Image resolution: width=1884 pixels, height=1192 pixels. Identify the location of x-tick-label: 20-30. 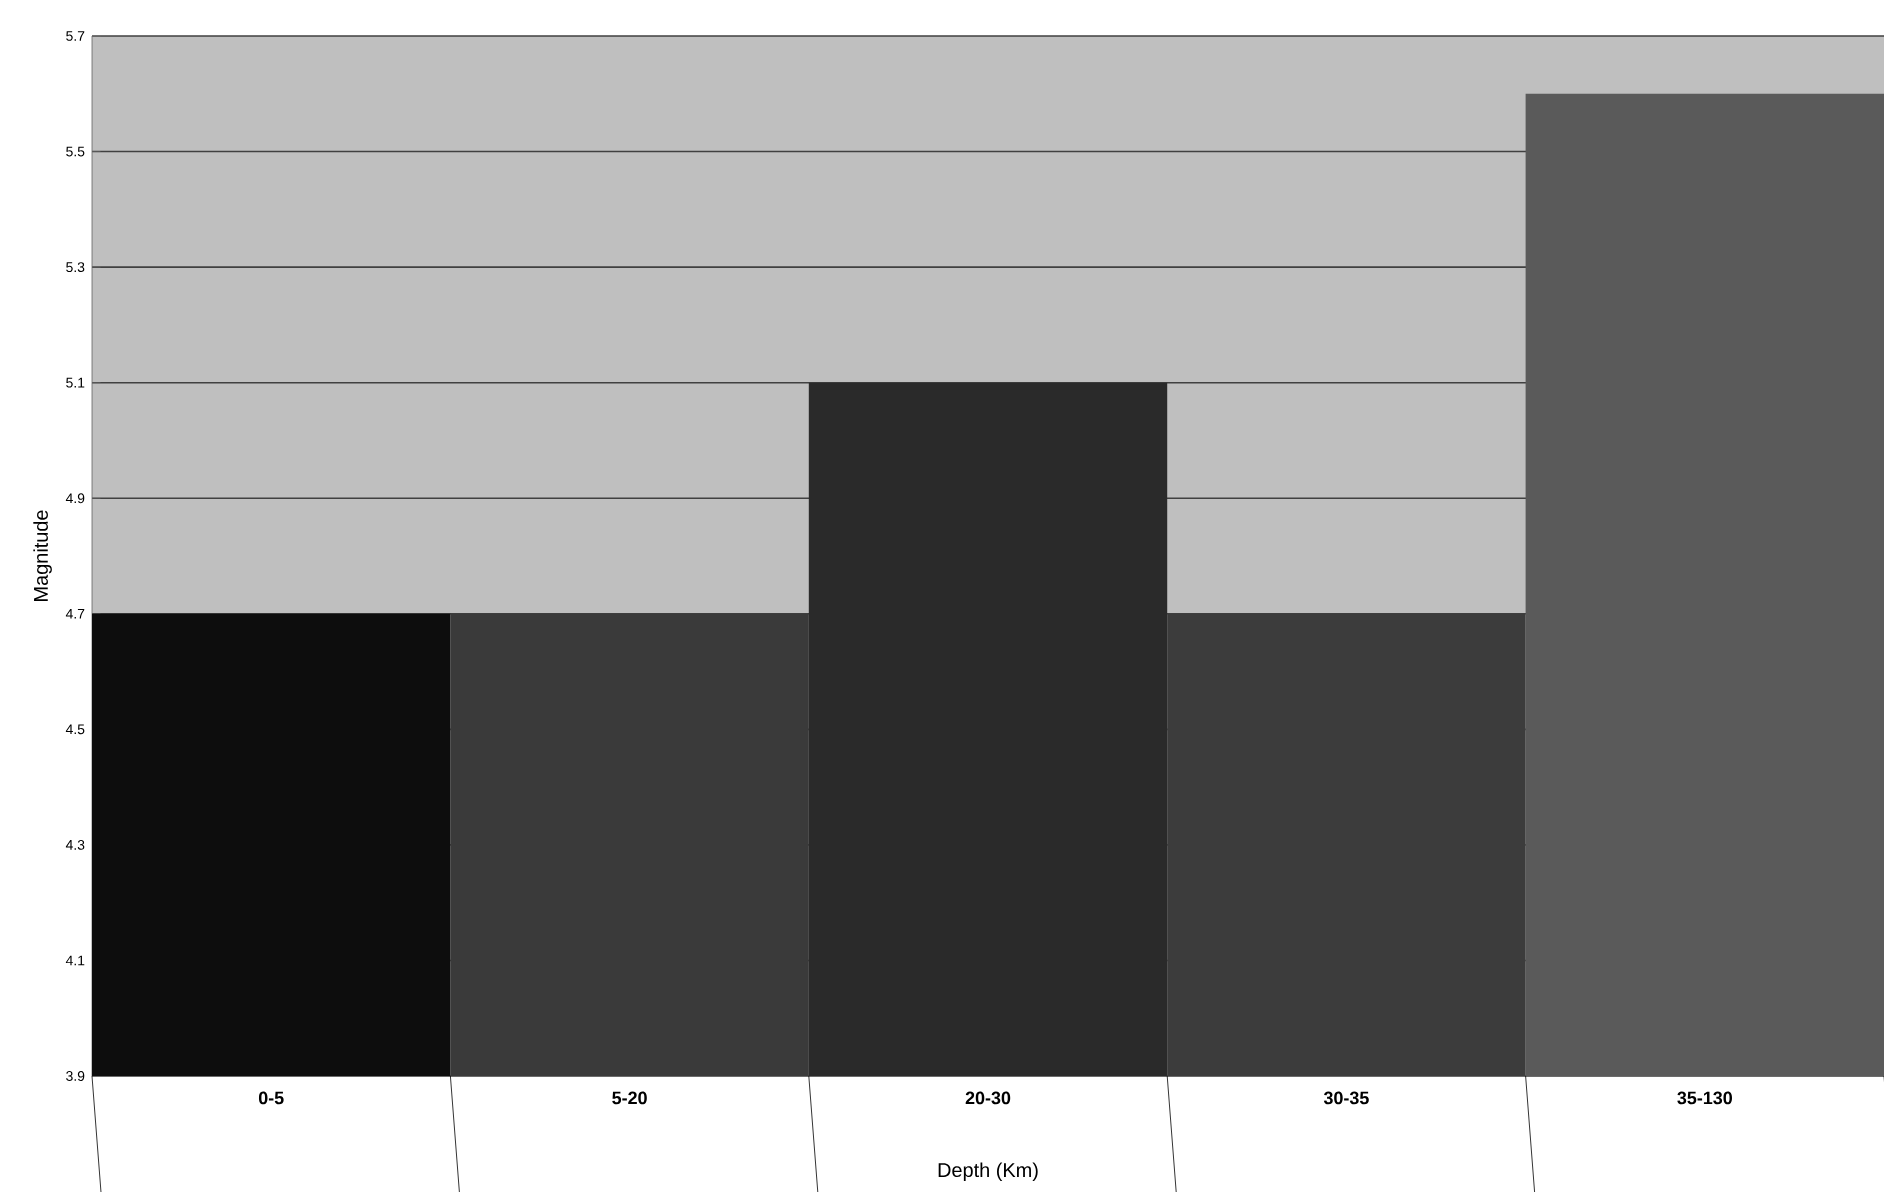
(988, 1098).